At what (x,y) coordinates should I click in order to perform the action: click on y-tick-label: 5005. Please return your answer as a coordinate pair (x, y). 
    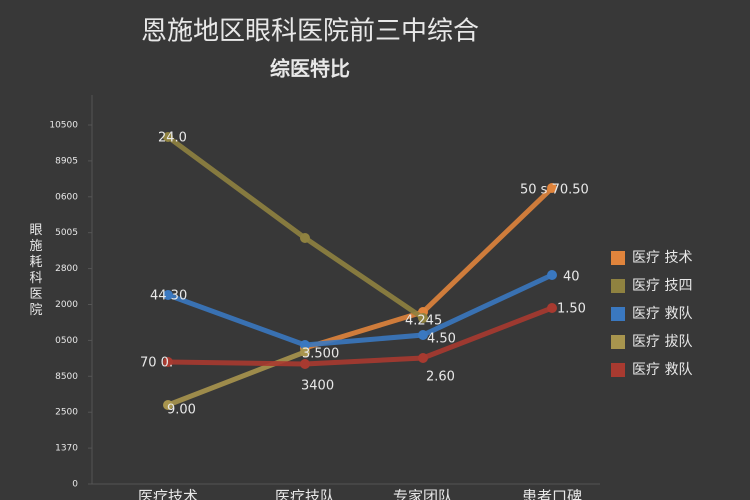
    Looking at the image, I should click on (66, 233).